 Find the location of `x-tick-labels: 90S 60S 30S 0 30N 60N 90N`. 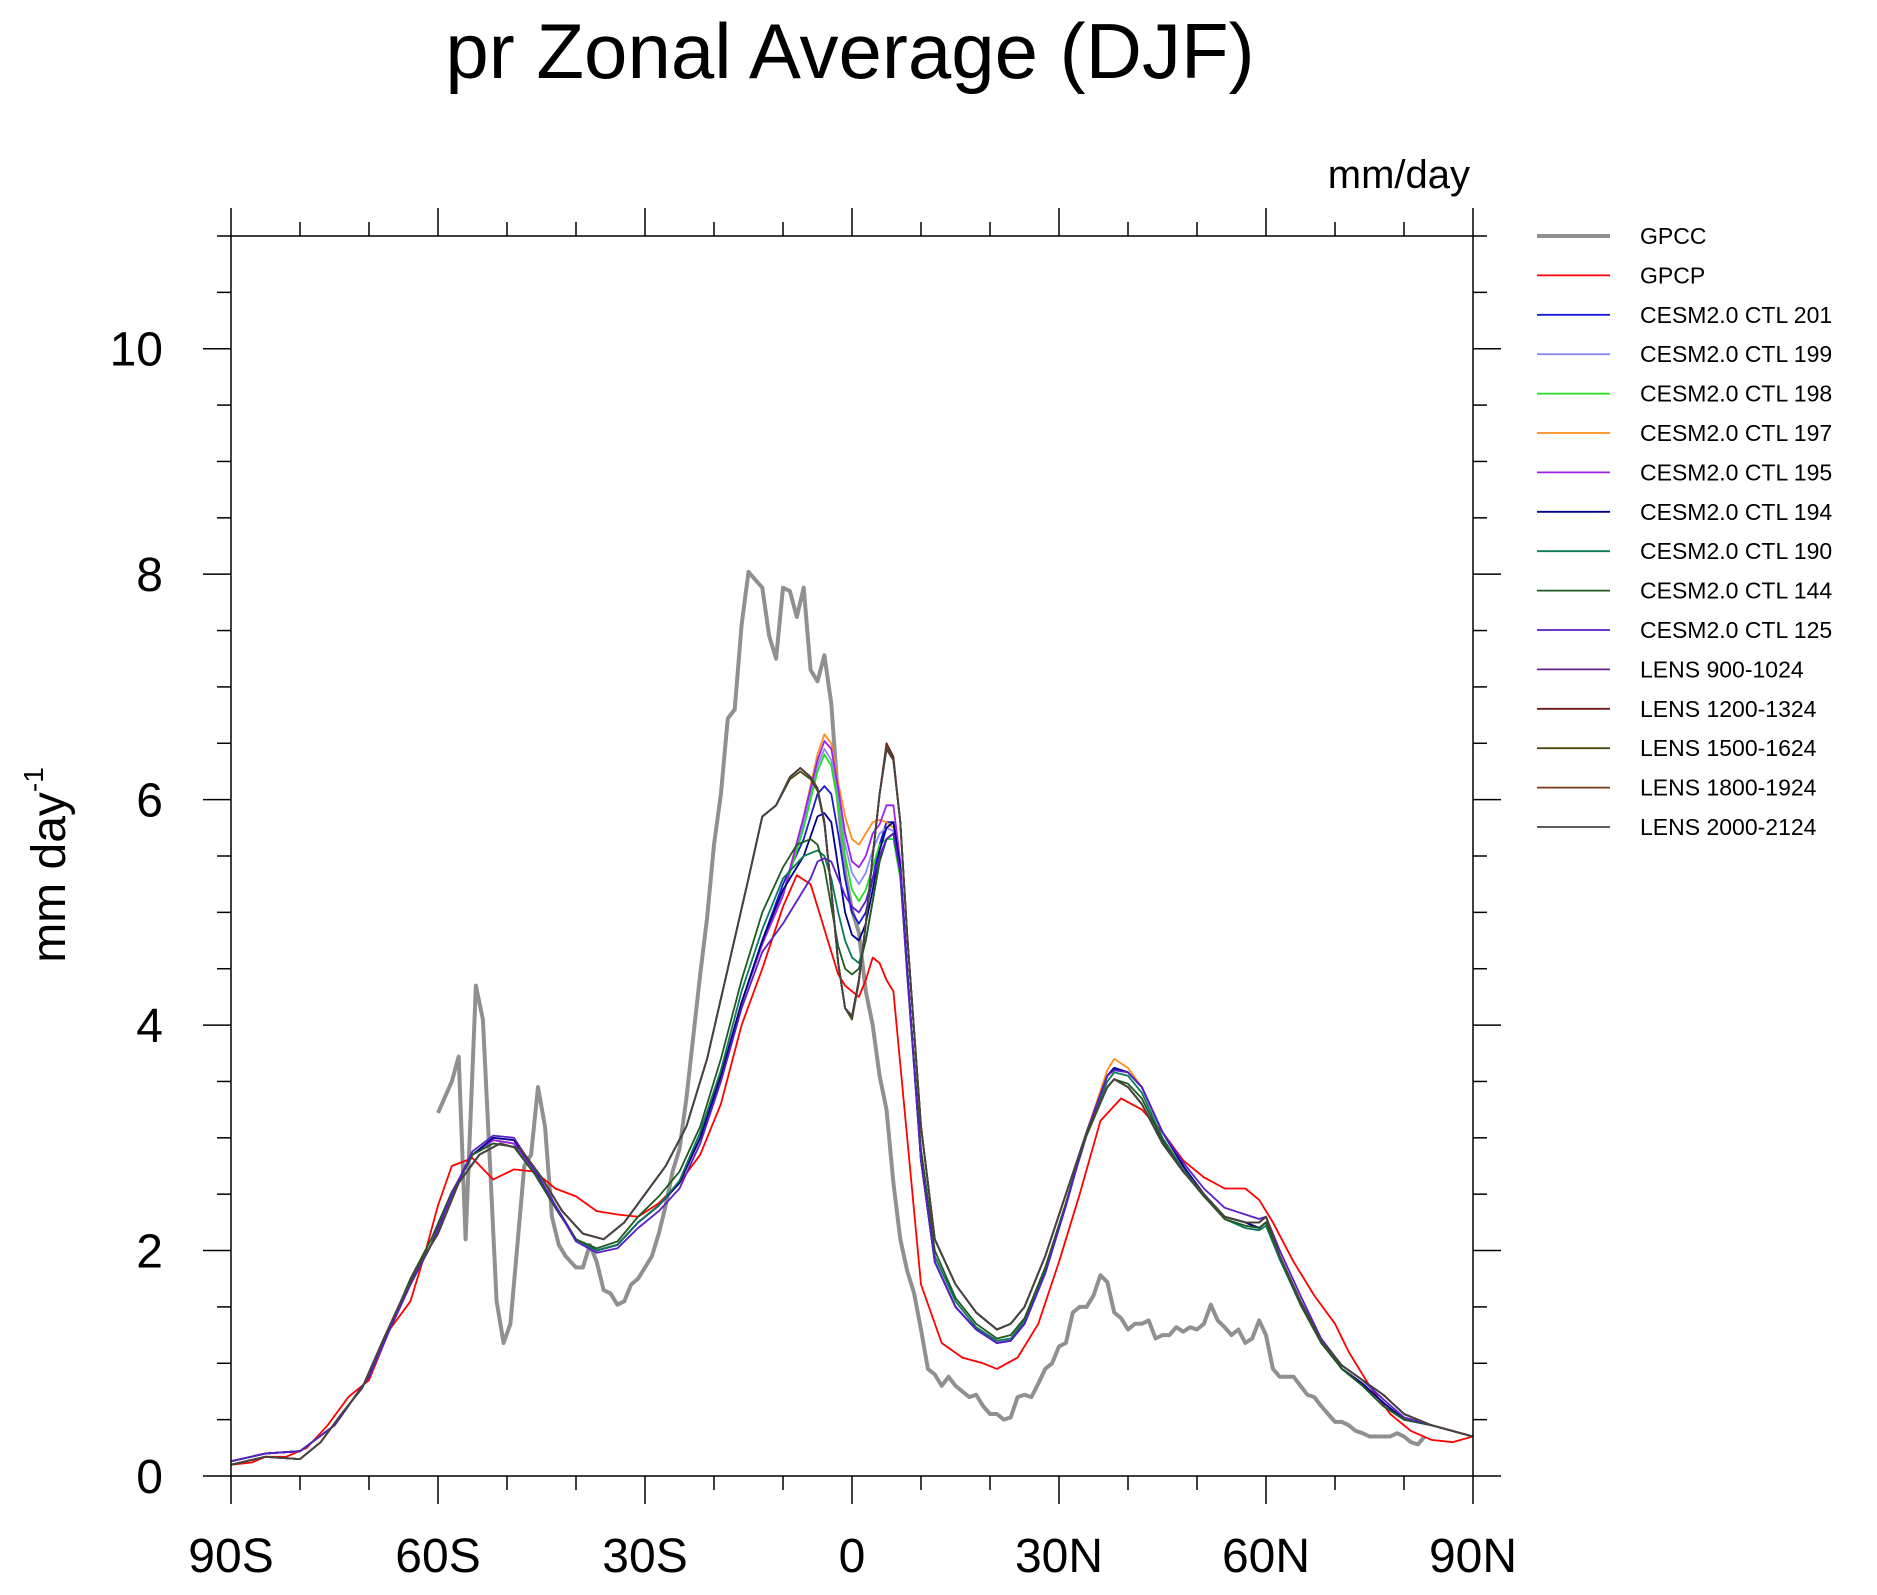

x-tick-labels: 90S 60S 30S 0 30N 60N 90N is located at coordinates (852, 1556).